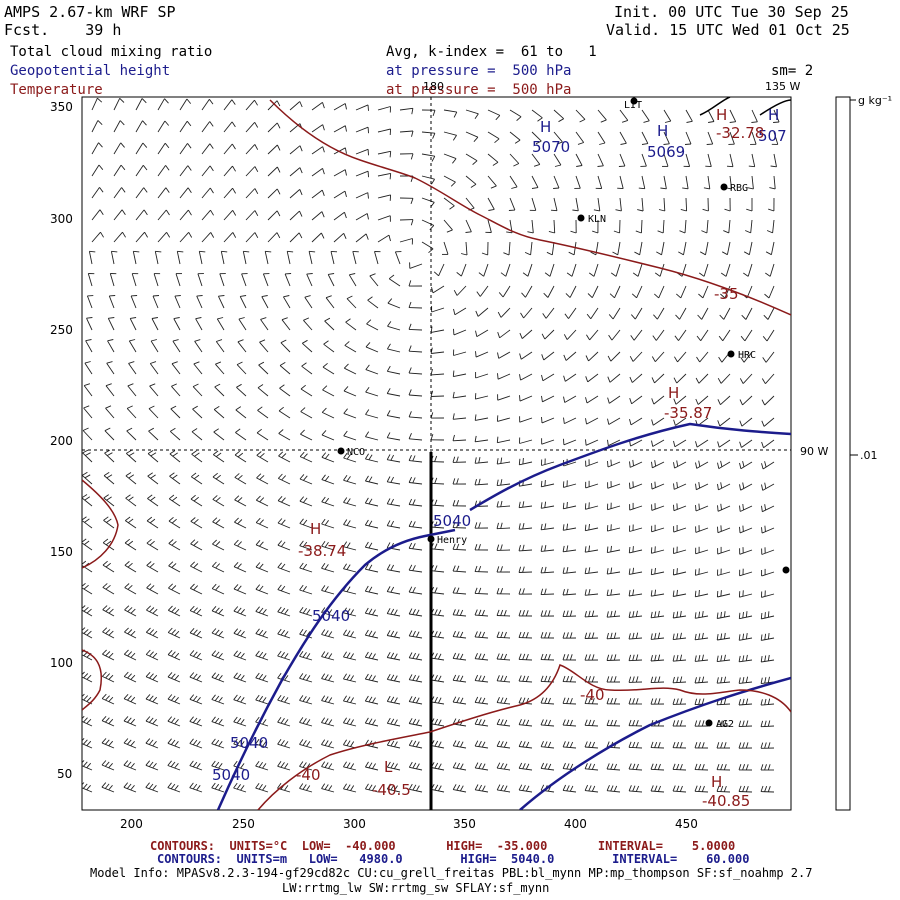 Image resolution: width=900 pixels, height=900 pixels. Describe the element at coordinates (666, 152) in the screenshot. I see `high-value-5069: 5069` at that location.